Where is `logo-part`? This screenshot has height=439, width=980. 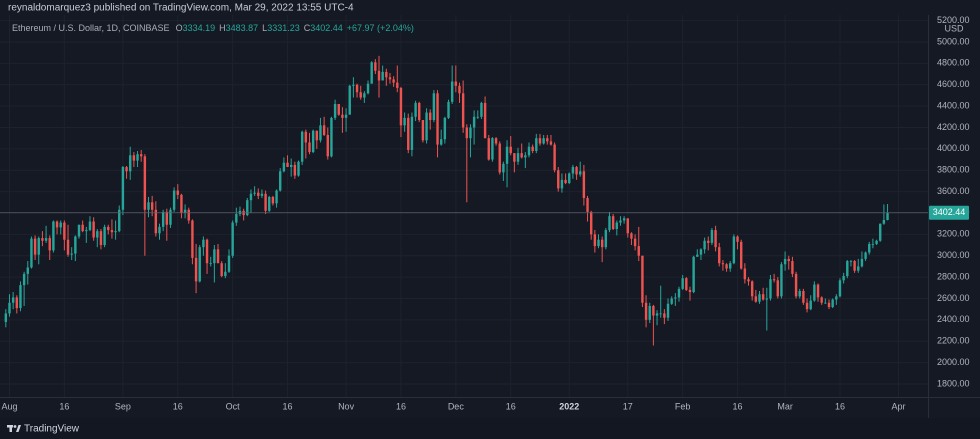
logo-part is located at coordinates (15, 426).